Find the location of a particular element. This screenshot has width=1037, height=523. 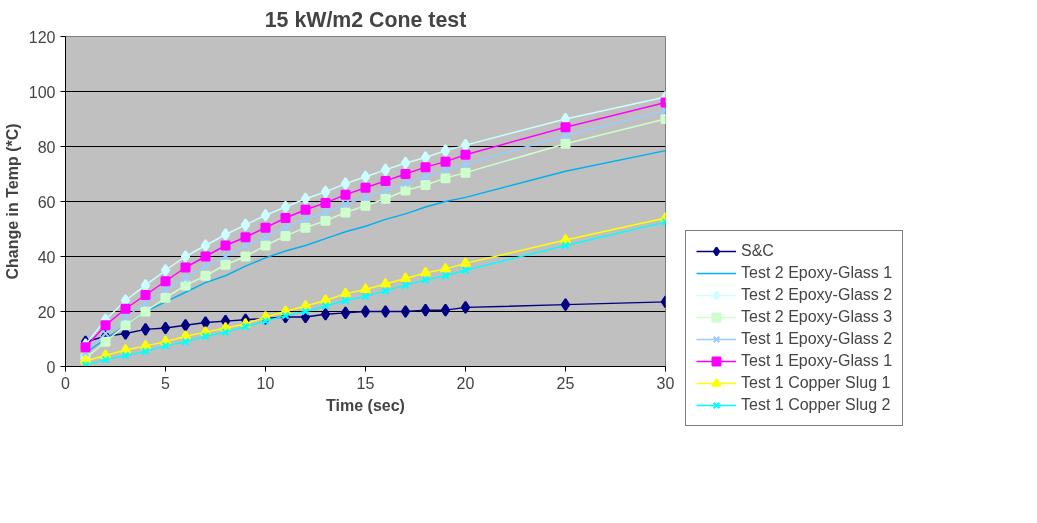

legend-label: Test 1 Epoxy-Glass 2 is located at coordinates (817, 339).